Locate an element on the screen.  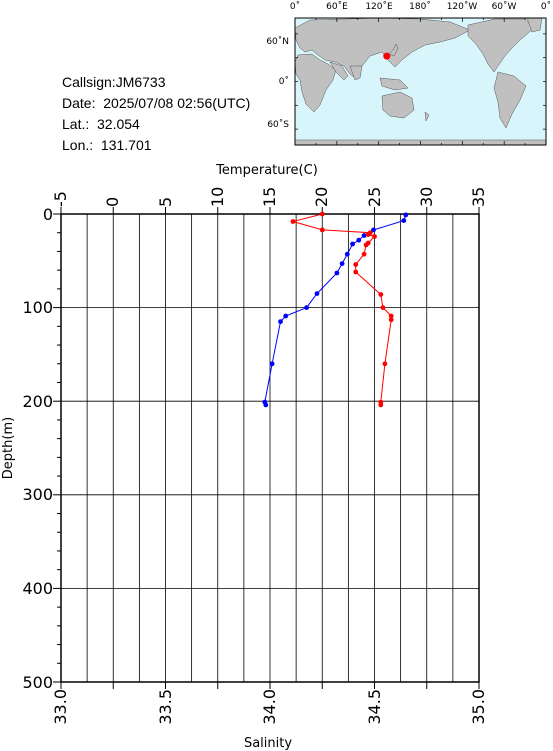
profile-series is located at coordinates (335, 309).